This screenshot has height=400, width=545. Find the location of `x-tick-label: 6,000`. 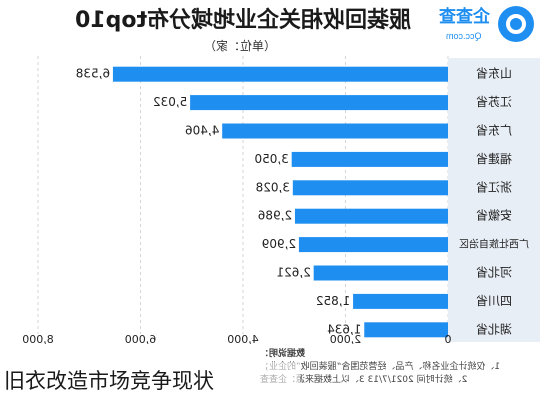

x-tick-label: 6,000 is located at coordinates (141, 339).